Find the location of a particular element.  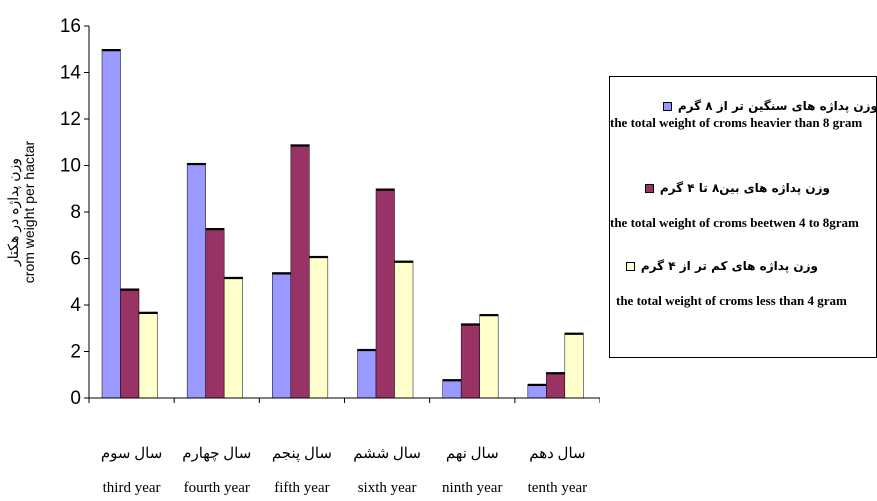

x-category-label-en: fourth year is located at coordinates (217, 488).